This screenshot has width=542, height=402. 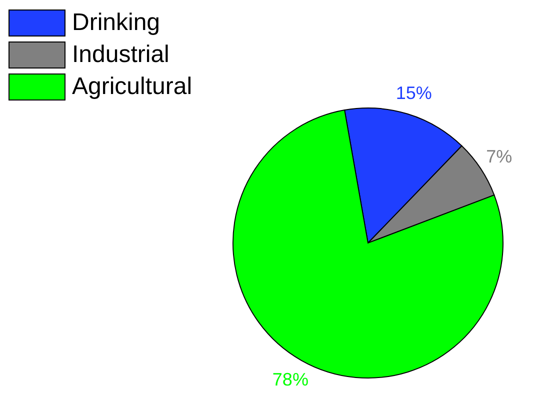 I want to click on data-label: 7%, so click(x=499, y=156).